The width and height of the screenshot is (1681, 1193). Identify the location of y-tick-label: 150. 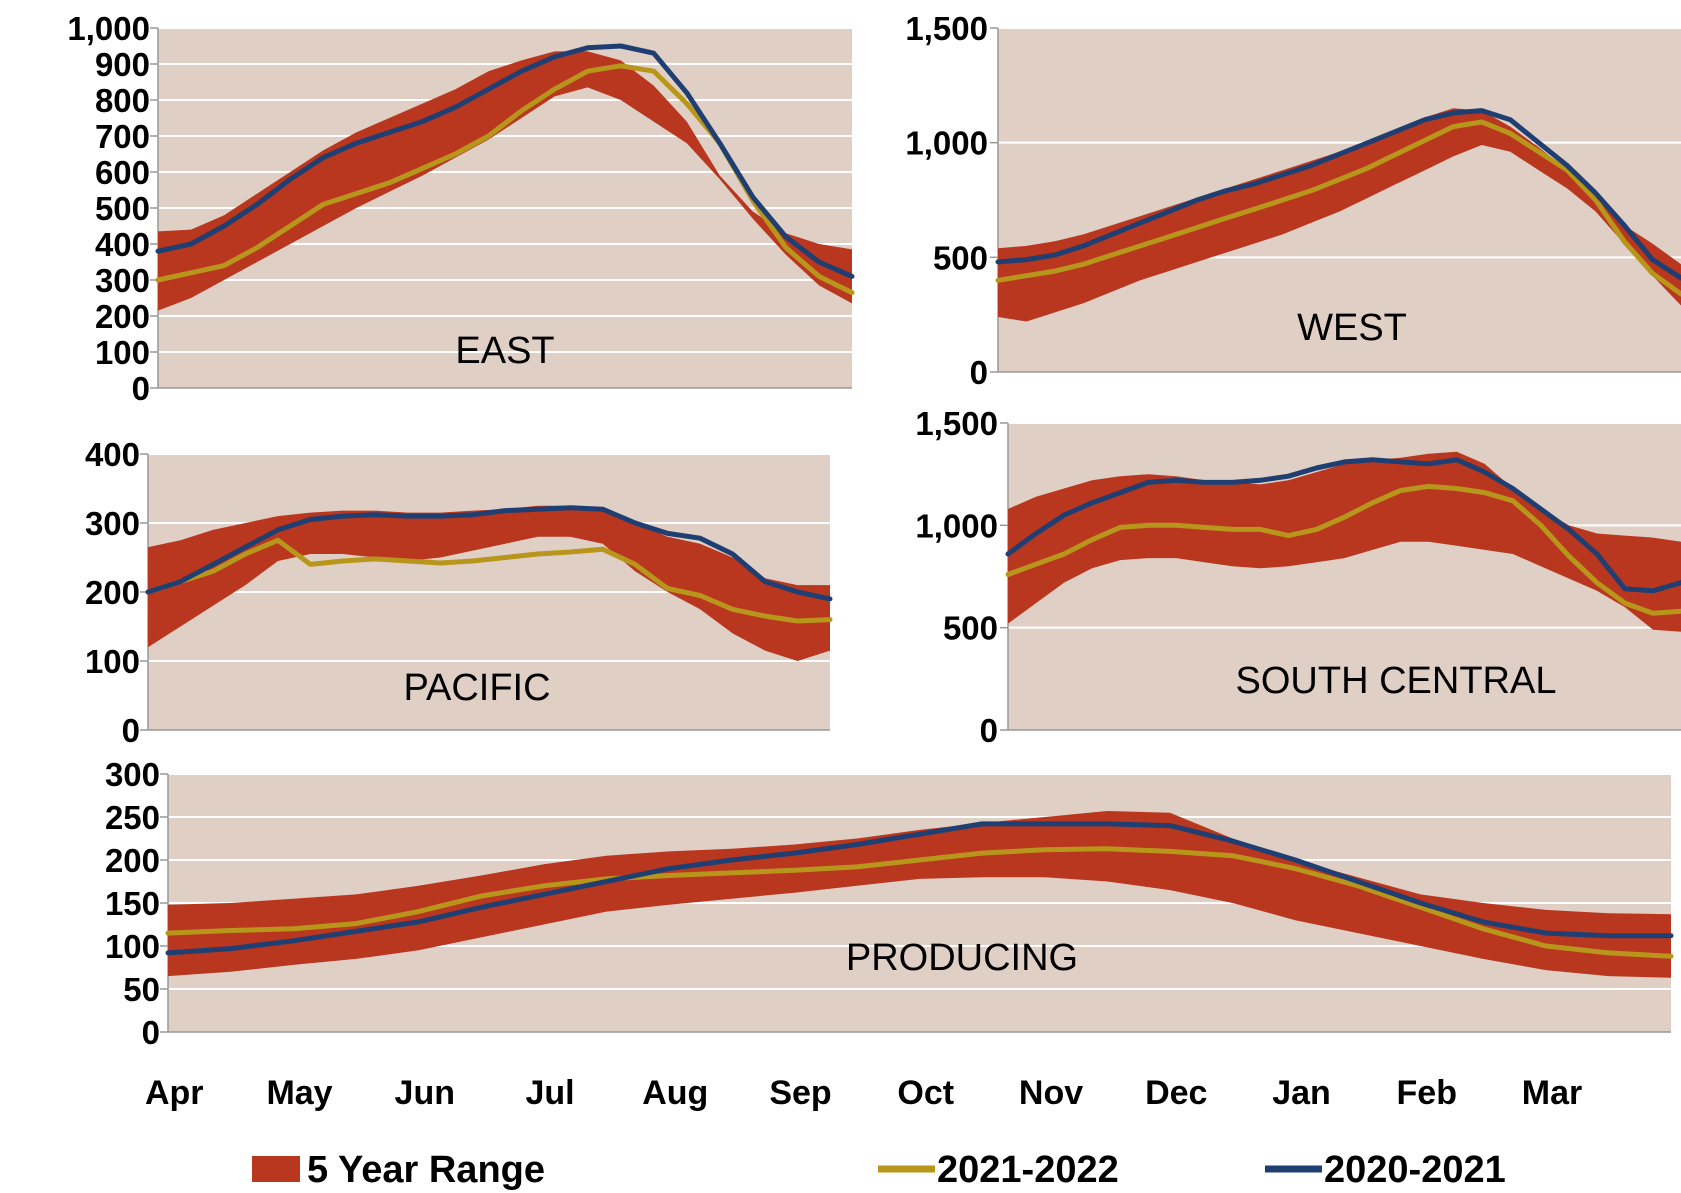
(132, 903).